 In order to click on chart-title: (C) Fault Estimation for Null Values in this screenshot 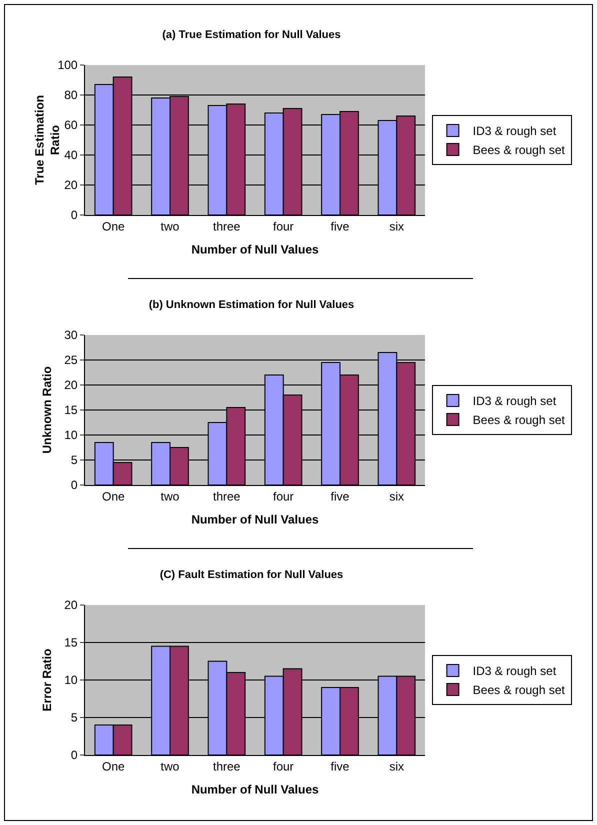, I will do `click(252, 574)`.